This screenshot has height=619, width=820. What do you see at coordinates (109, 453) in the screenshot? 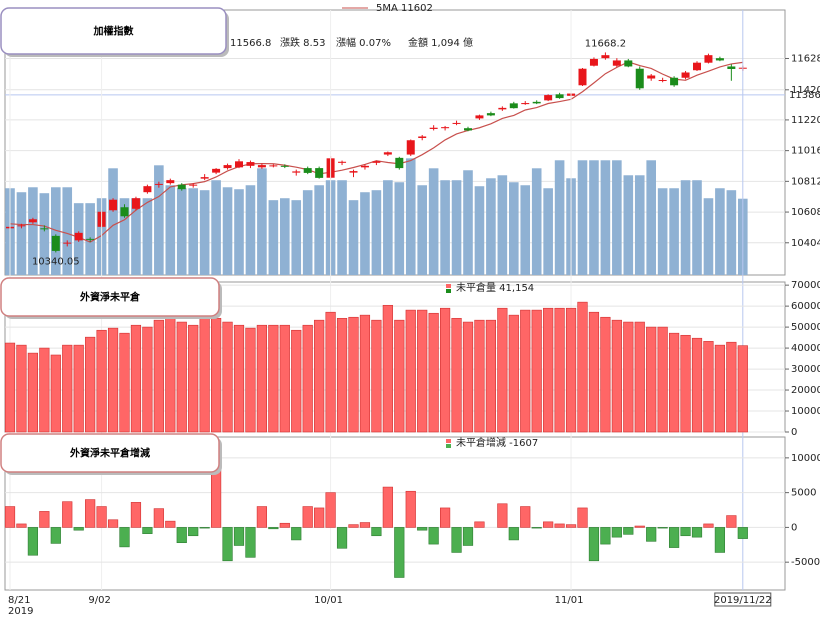
I see `panel-title: 外資淨未平倉增減` at bounding box center [109, 453].